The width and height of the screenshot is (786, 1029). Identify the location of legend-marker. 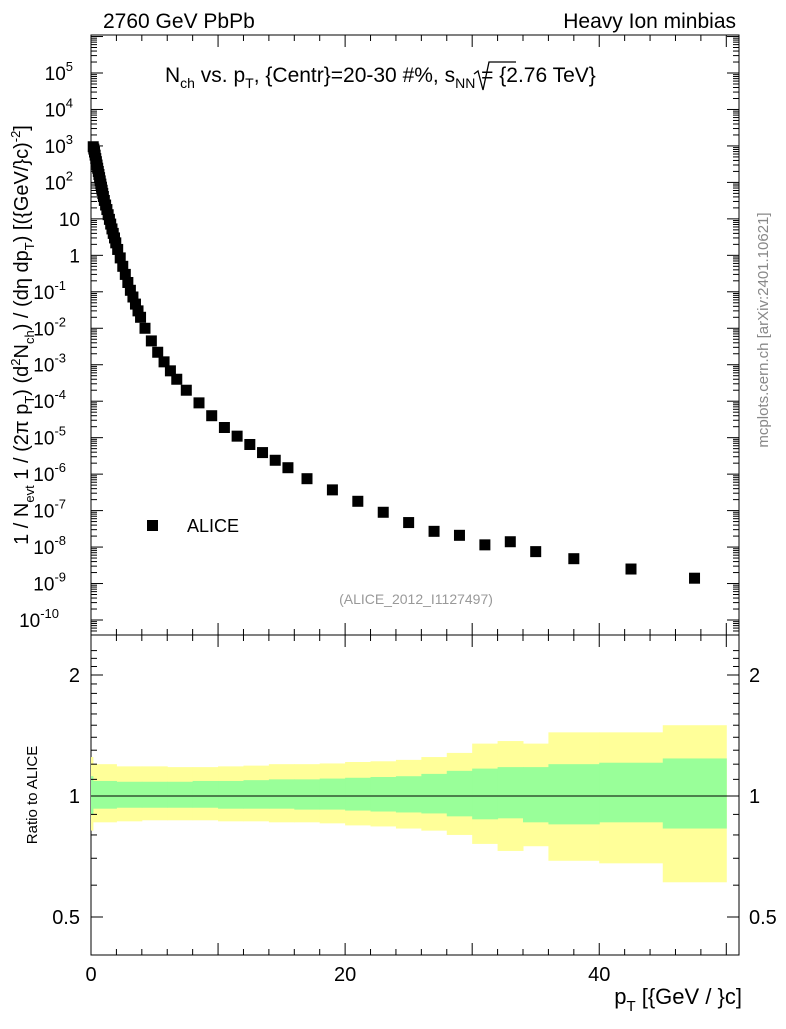
(152, 525).